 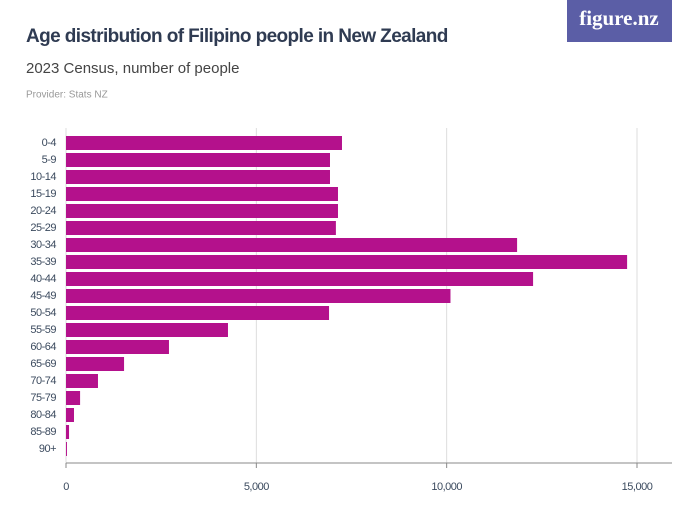 I want to click on y-tick-label: 0-4, so click(x=49, y=143).